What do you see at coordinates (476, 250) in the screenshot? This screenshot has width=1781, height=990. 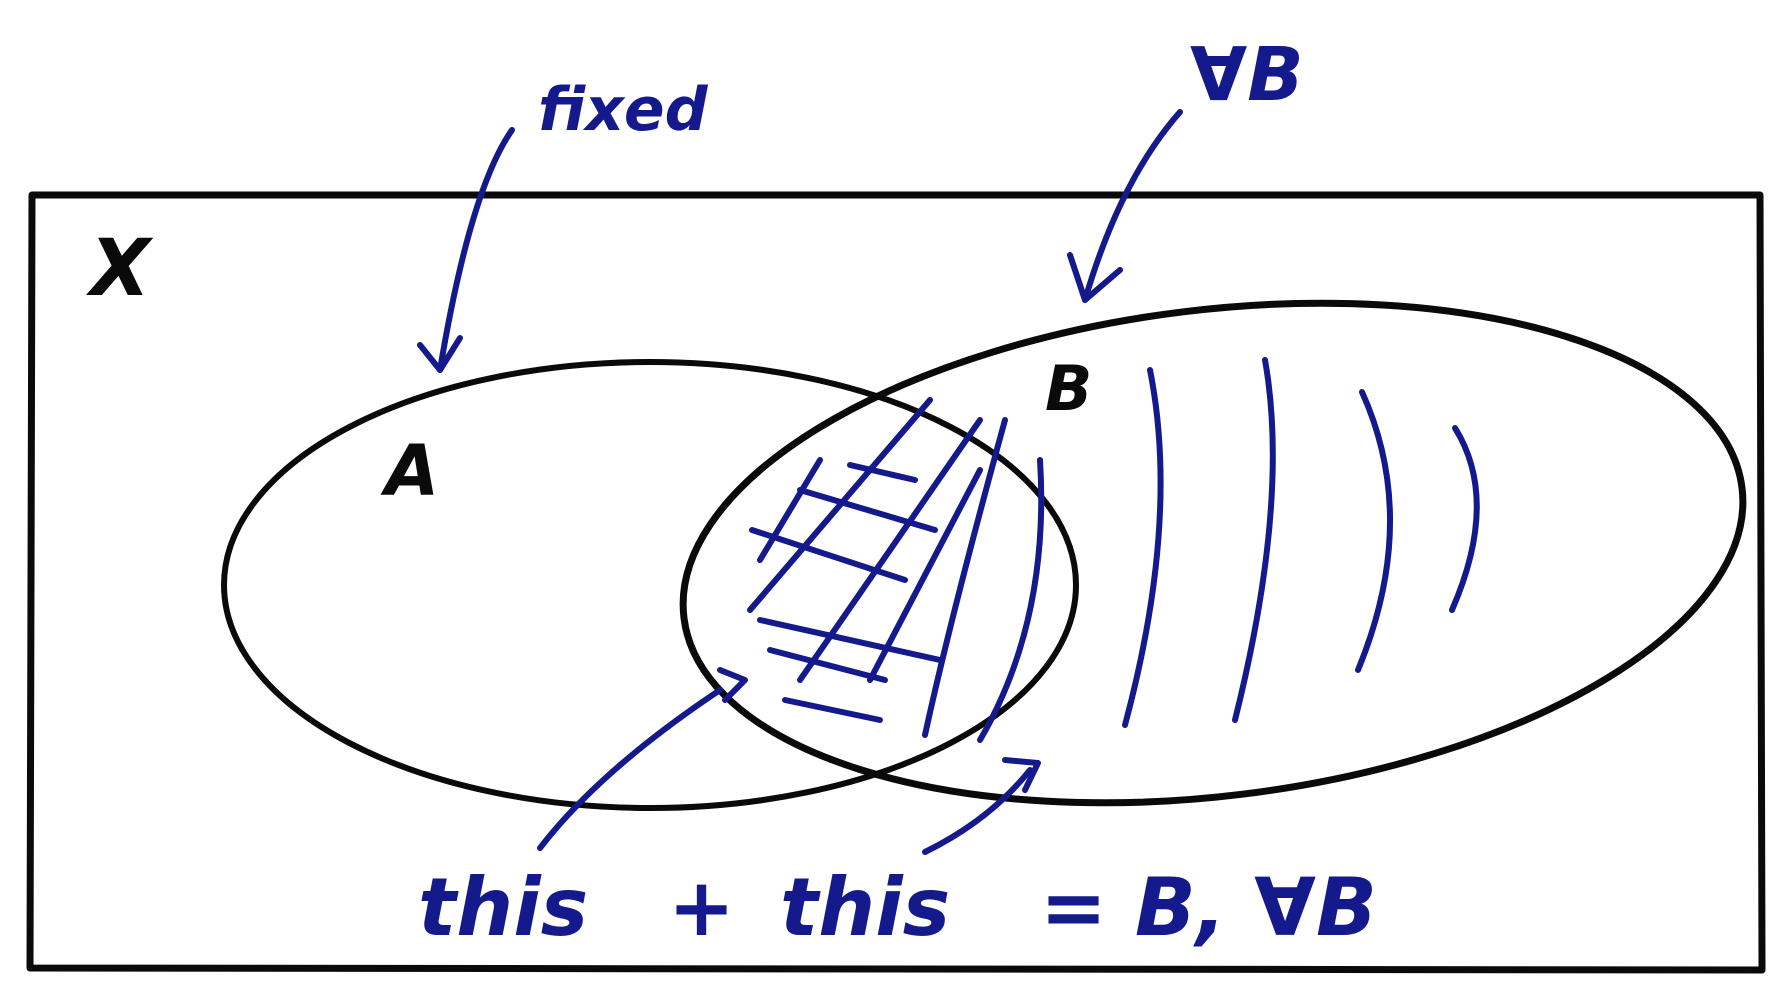 I see `arrow-fixed-shaft` at bounding box center [476, 250].